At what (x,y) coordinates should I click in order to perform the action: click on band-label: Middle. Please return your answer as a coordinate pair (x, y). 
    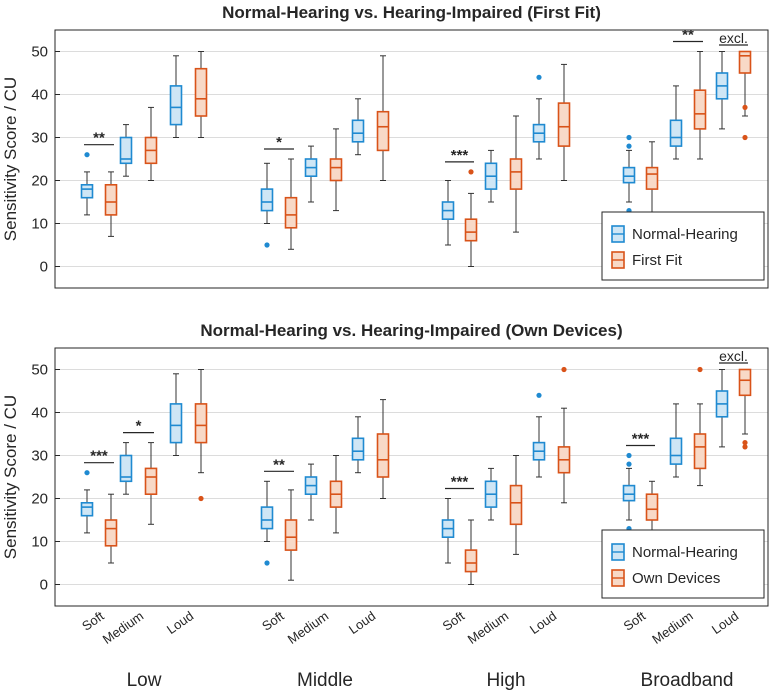
    Looking at the image, I should click on (325, 680).